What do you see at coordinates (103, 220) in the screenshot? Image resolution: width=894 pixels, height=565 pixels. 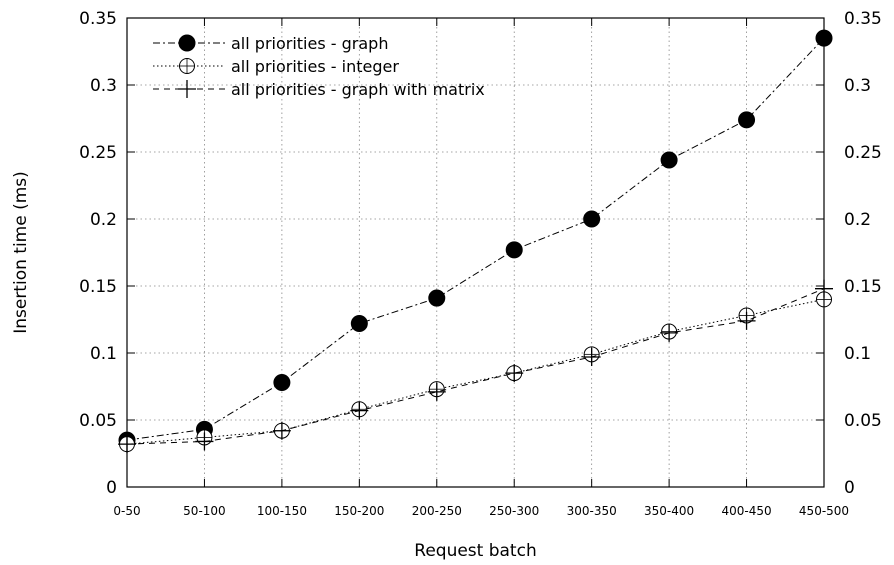 I see `y-tick-label: 0.2` at bounding box center [103, 220].